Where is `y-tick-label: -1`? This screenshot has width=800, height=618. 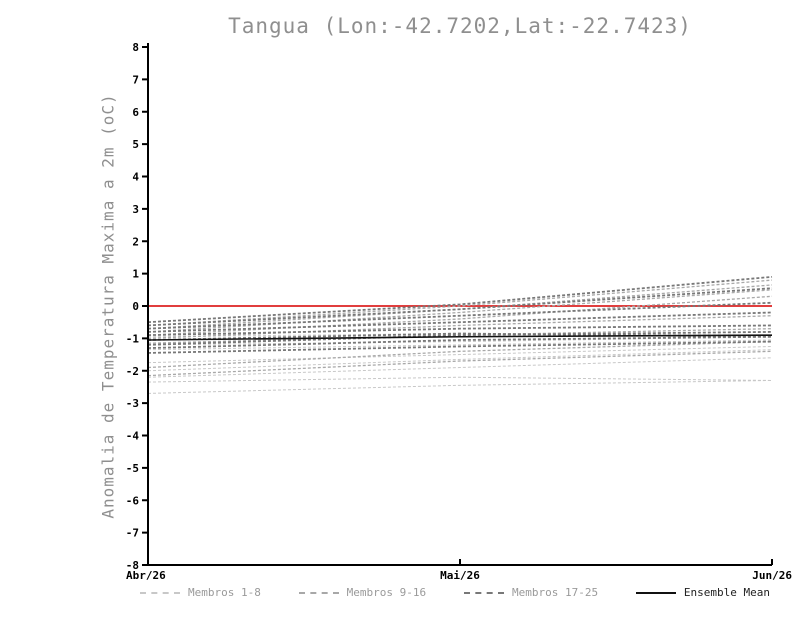
y-tick-label: -1 is located at coordinates (133, 338).